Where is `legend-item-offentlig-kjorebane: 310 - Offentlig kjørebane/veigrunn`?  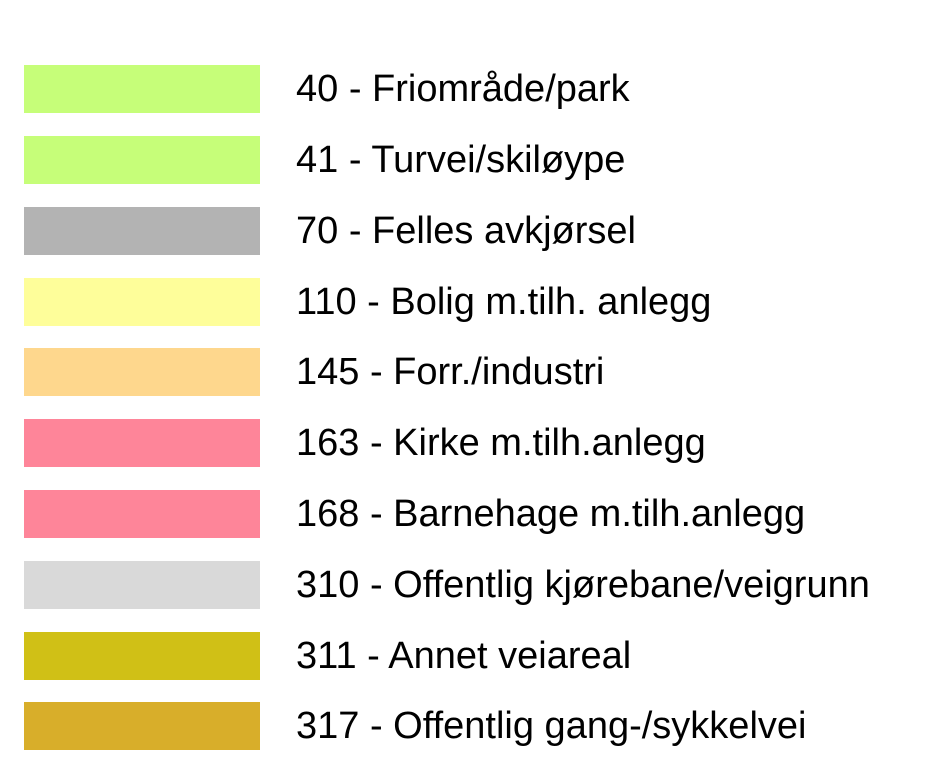 legend-item-offentlig-kjorebane: 310 - Offentlig kjørebane/veigrunn is located at coordinates (469, 585).